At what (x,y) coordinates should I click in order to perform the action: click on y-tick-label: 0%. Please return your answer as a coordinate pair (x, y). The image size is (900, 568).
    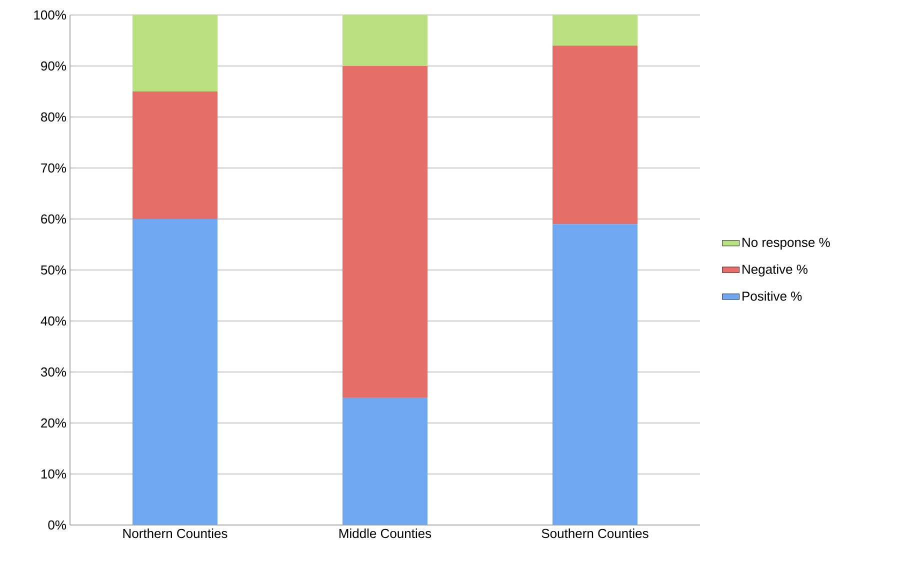
    Looking at the image, I should click on (57, 525).